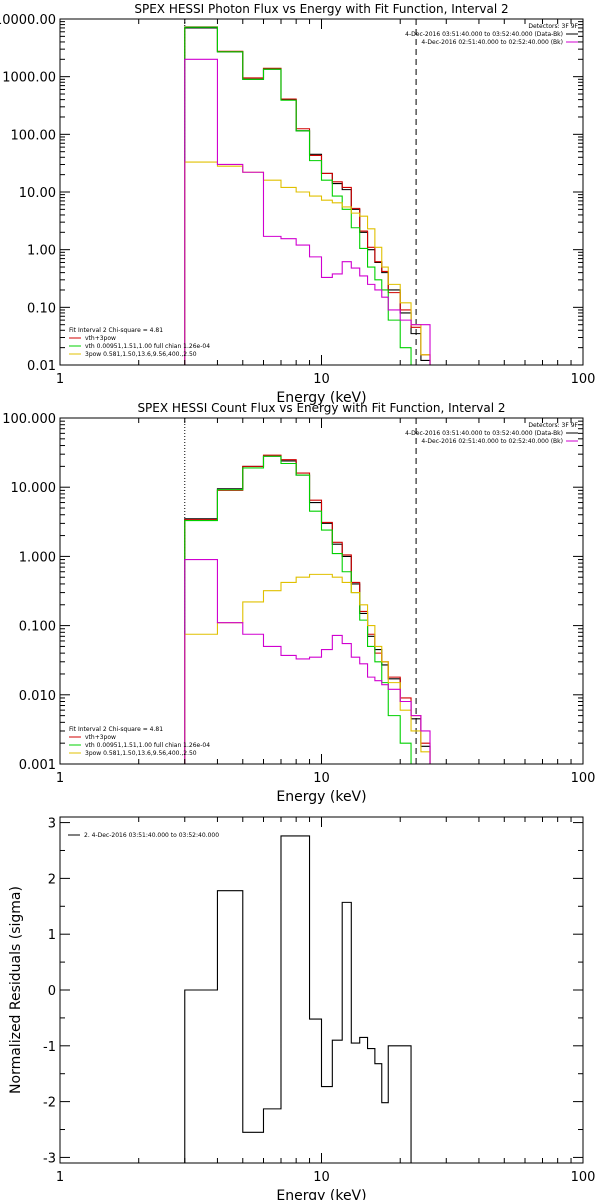  Describe the element at coordinates (52, 991) in the screenshot. I see `y-tick-label: 0` at that location.